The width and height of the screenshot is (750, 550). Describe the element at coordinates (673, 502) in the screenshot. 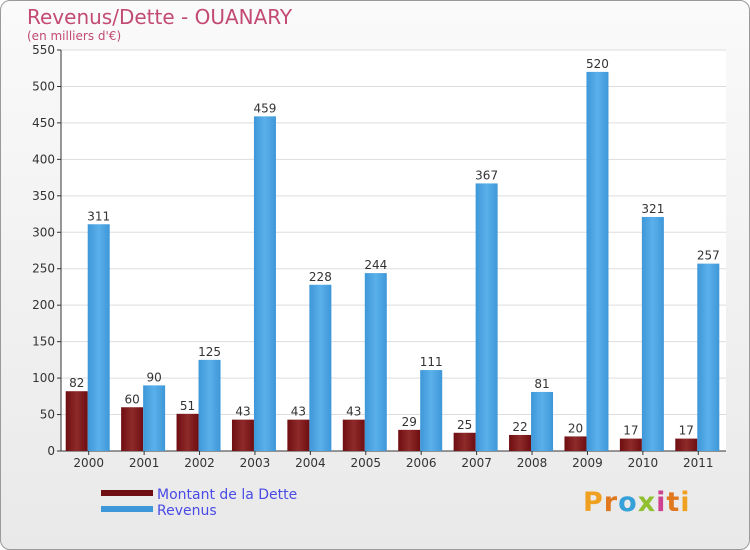

I see `logo-letter: t` at that location.